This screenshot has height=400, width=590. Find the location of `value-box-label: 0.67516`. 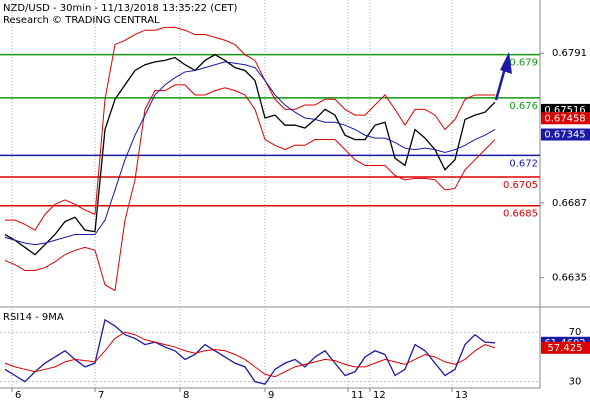

value-box-label: 0.67516 is located at coordinates (564, 110).